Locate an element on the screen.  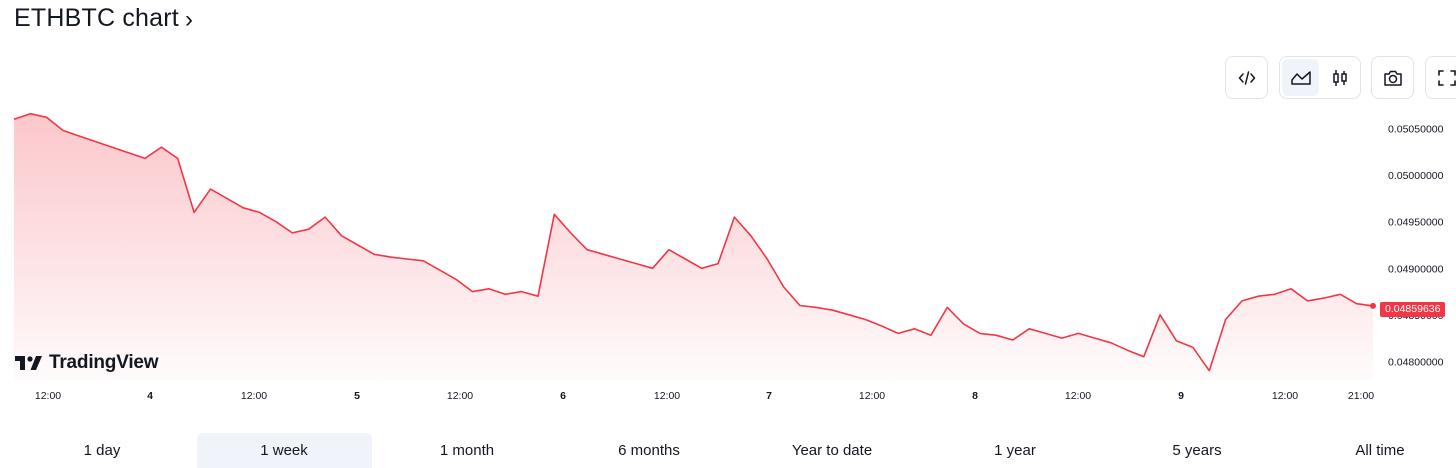
range-year-to-date: Year to date is located at coordinates (832, 450).